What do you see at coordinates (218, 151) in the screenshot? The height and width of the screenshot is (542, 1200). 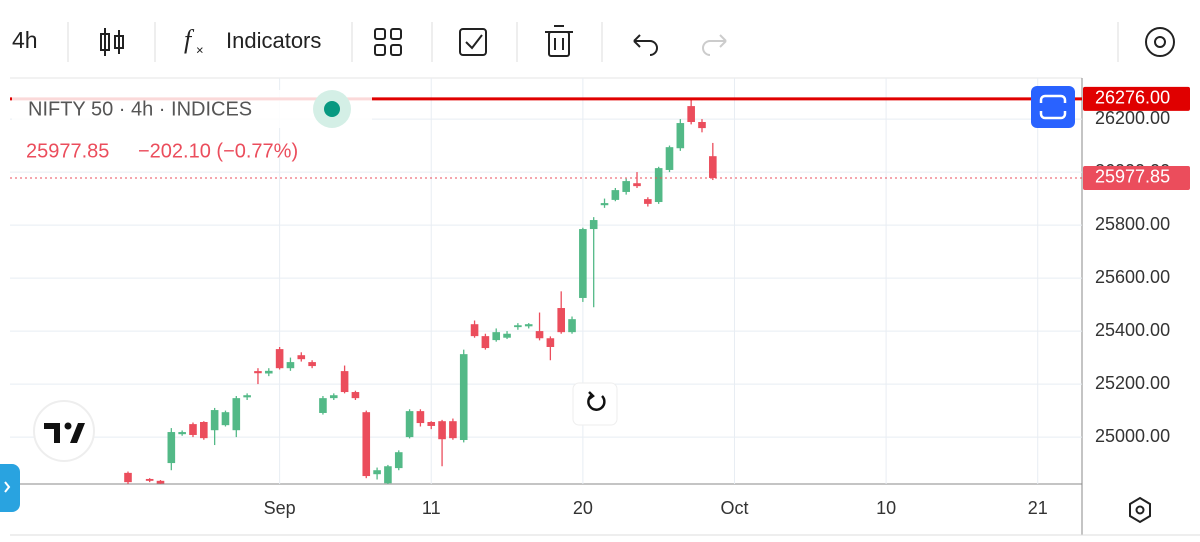 I see `legend-change: −202.10 (−0.77%)` at bounding box center [218, 151].